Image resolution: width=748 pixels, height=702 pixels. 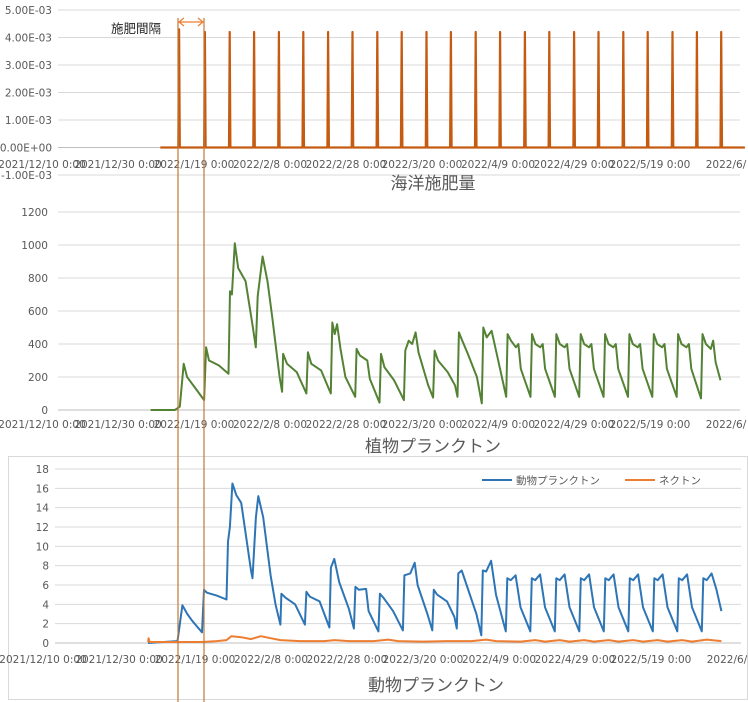 I want to click on y-tick-label: 4, so click(x=45, y=605).